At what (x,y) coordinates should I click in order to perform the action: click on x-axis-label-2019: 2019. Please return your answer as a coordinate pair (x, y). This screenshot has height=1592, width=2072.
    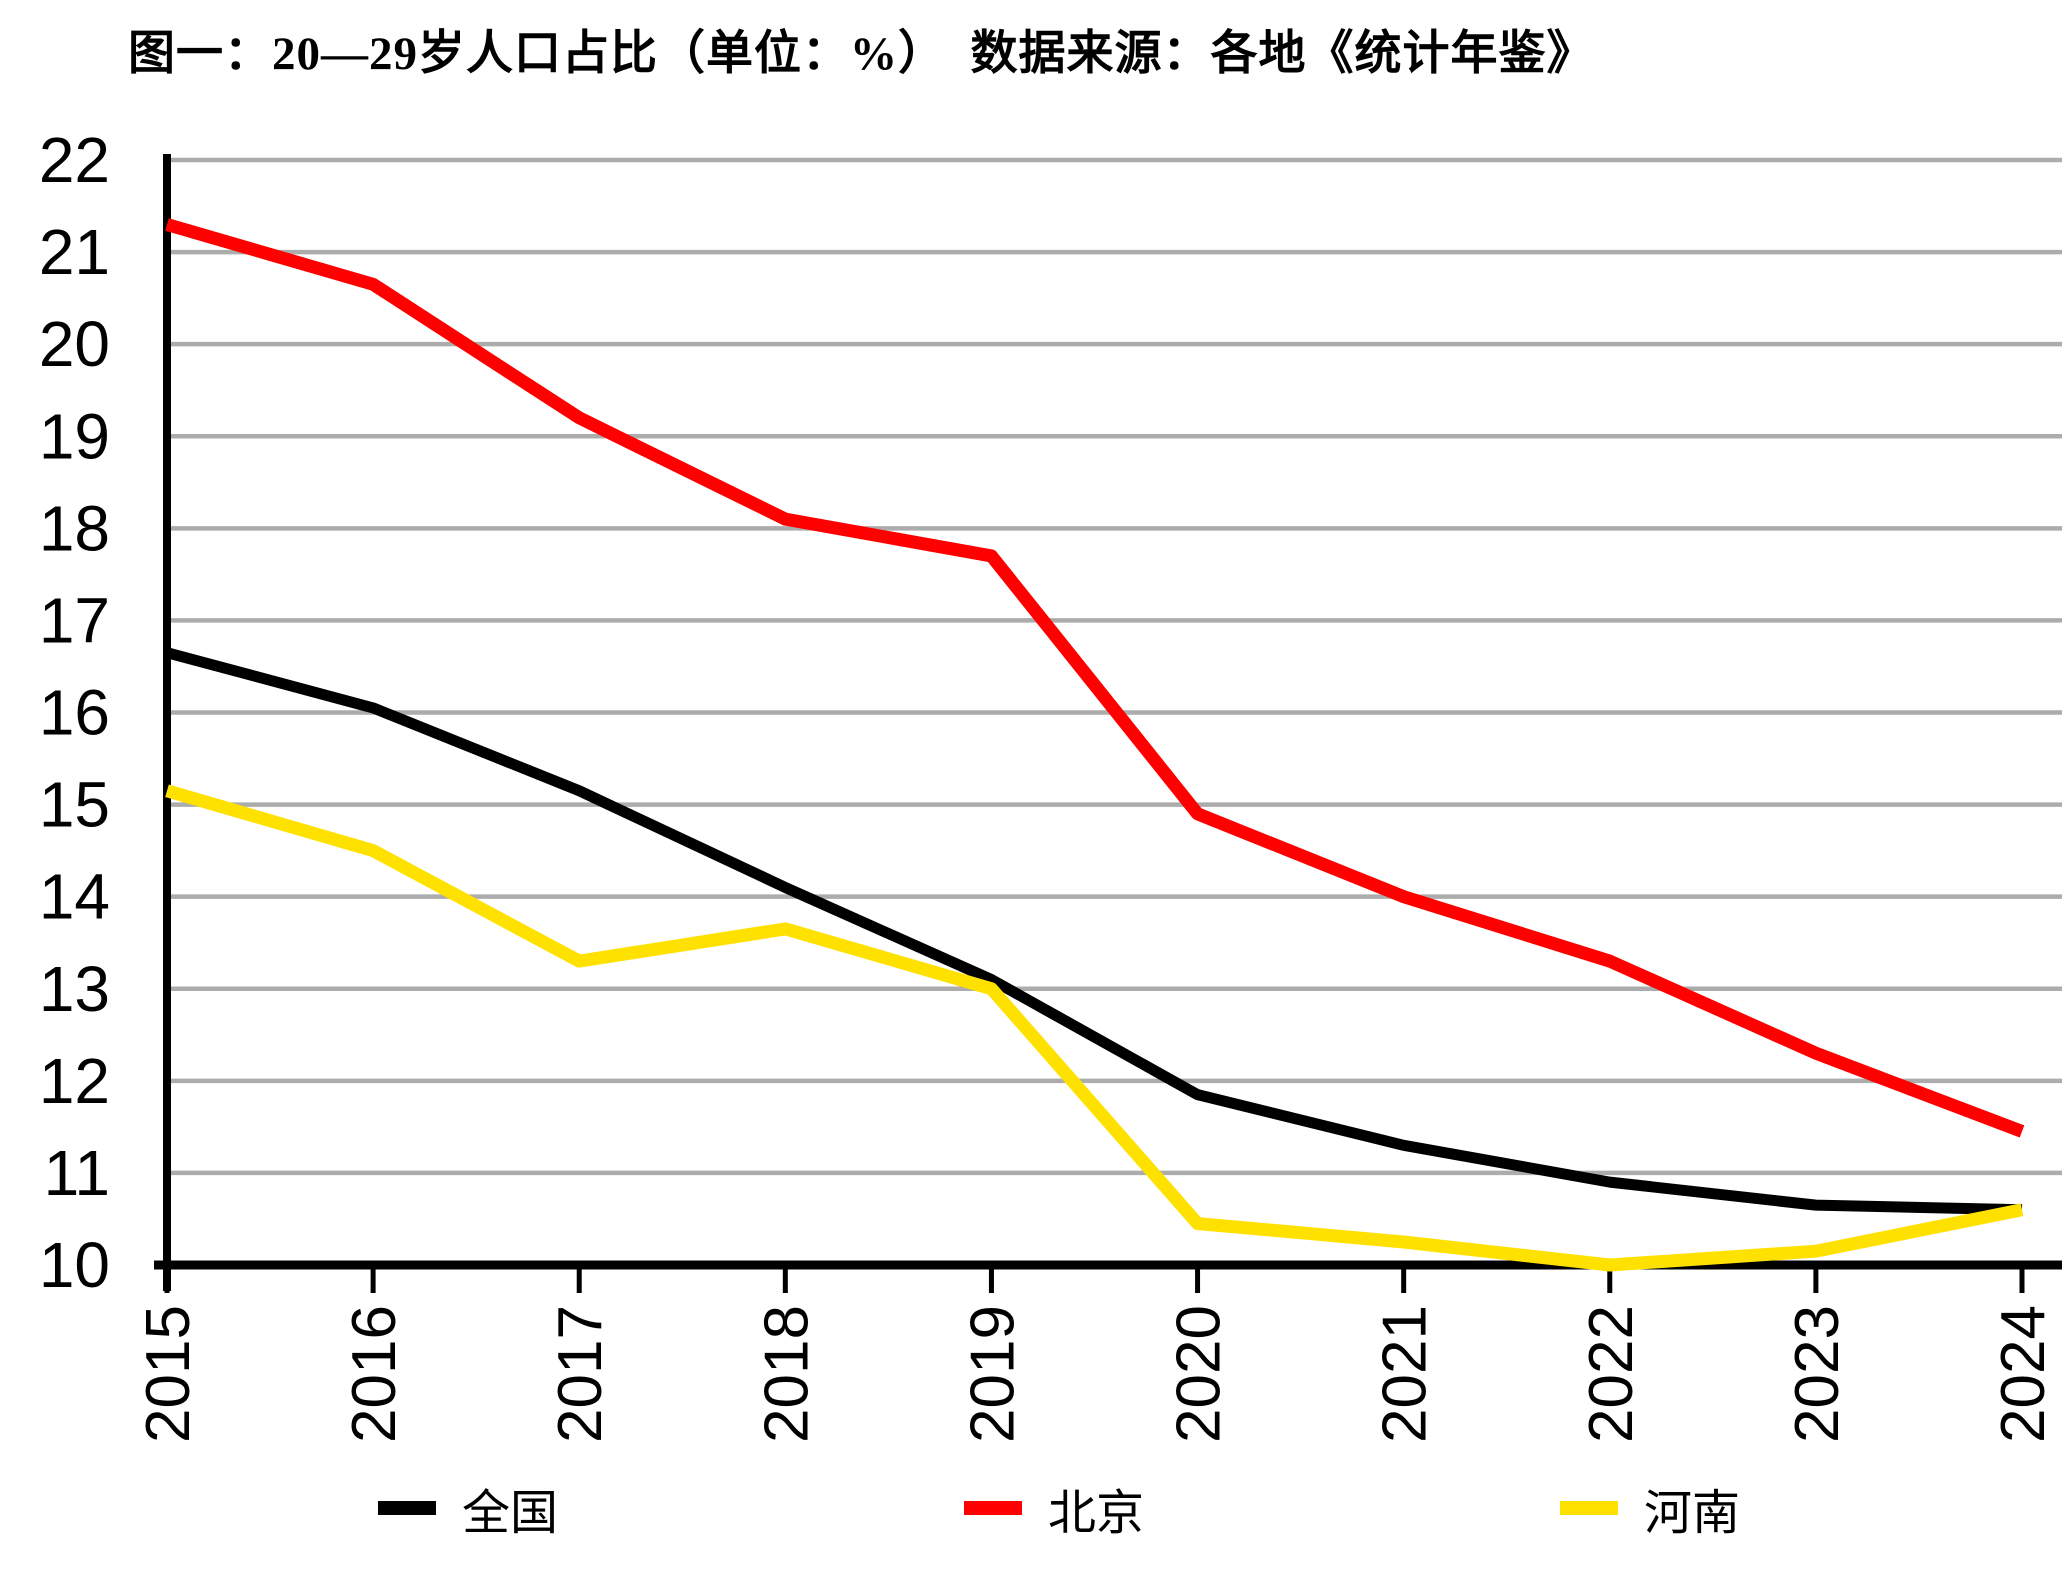
    Looking at the image, I should click on (992, 1374).